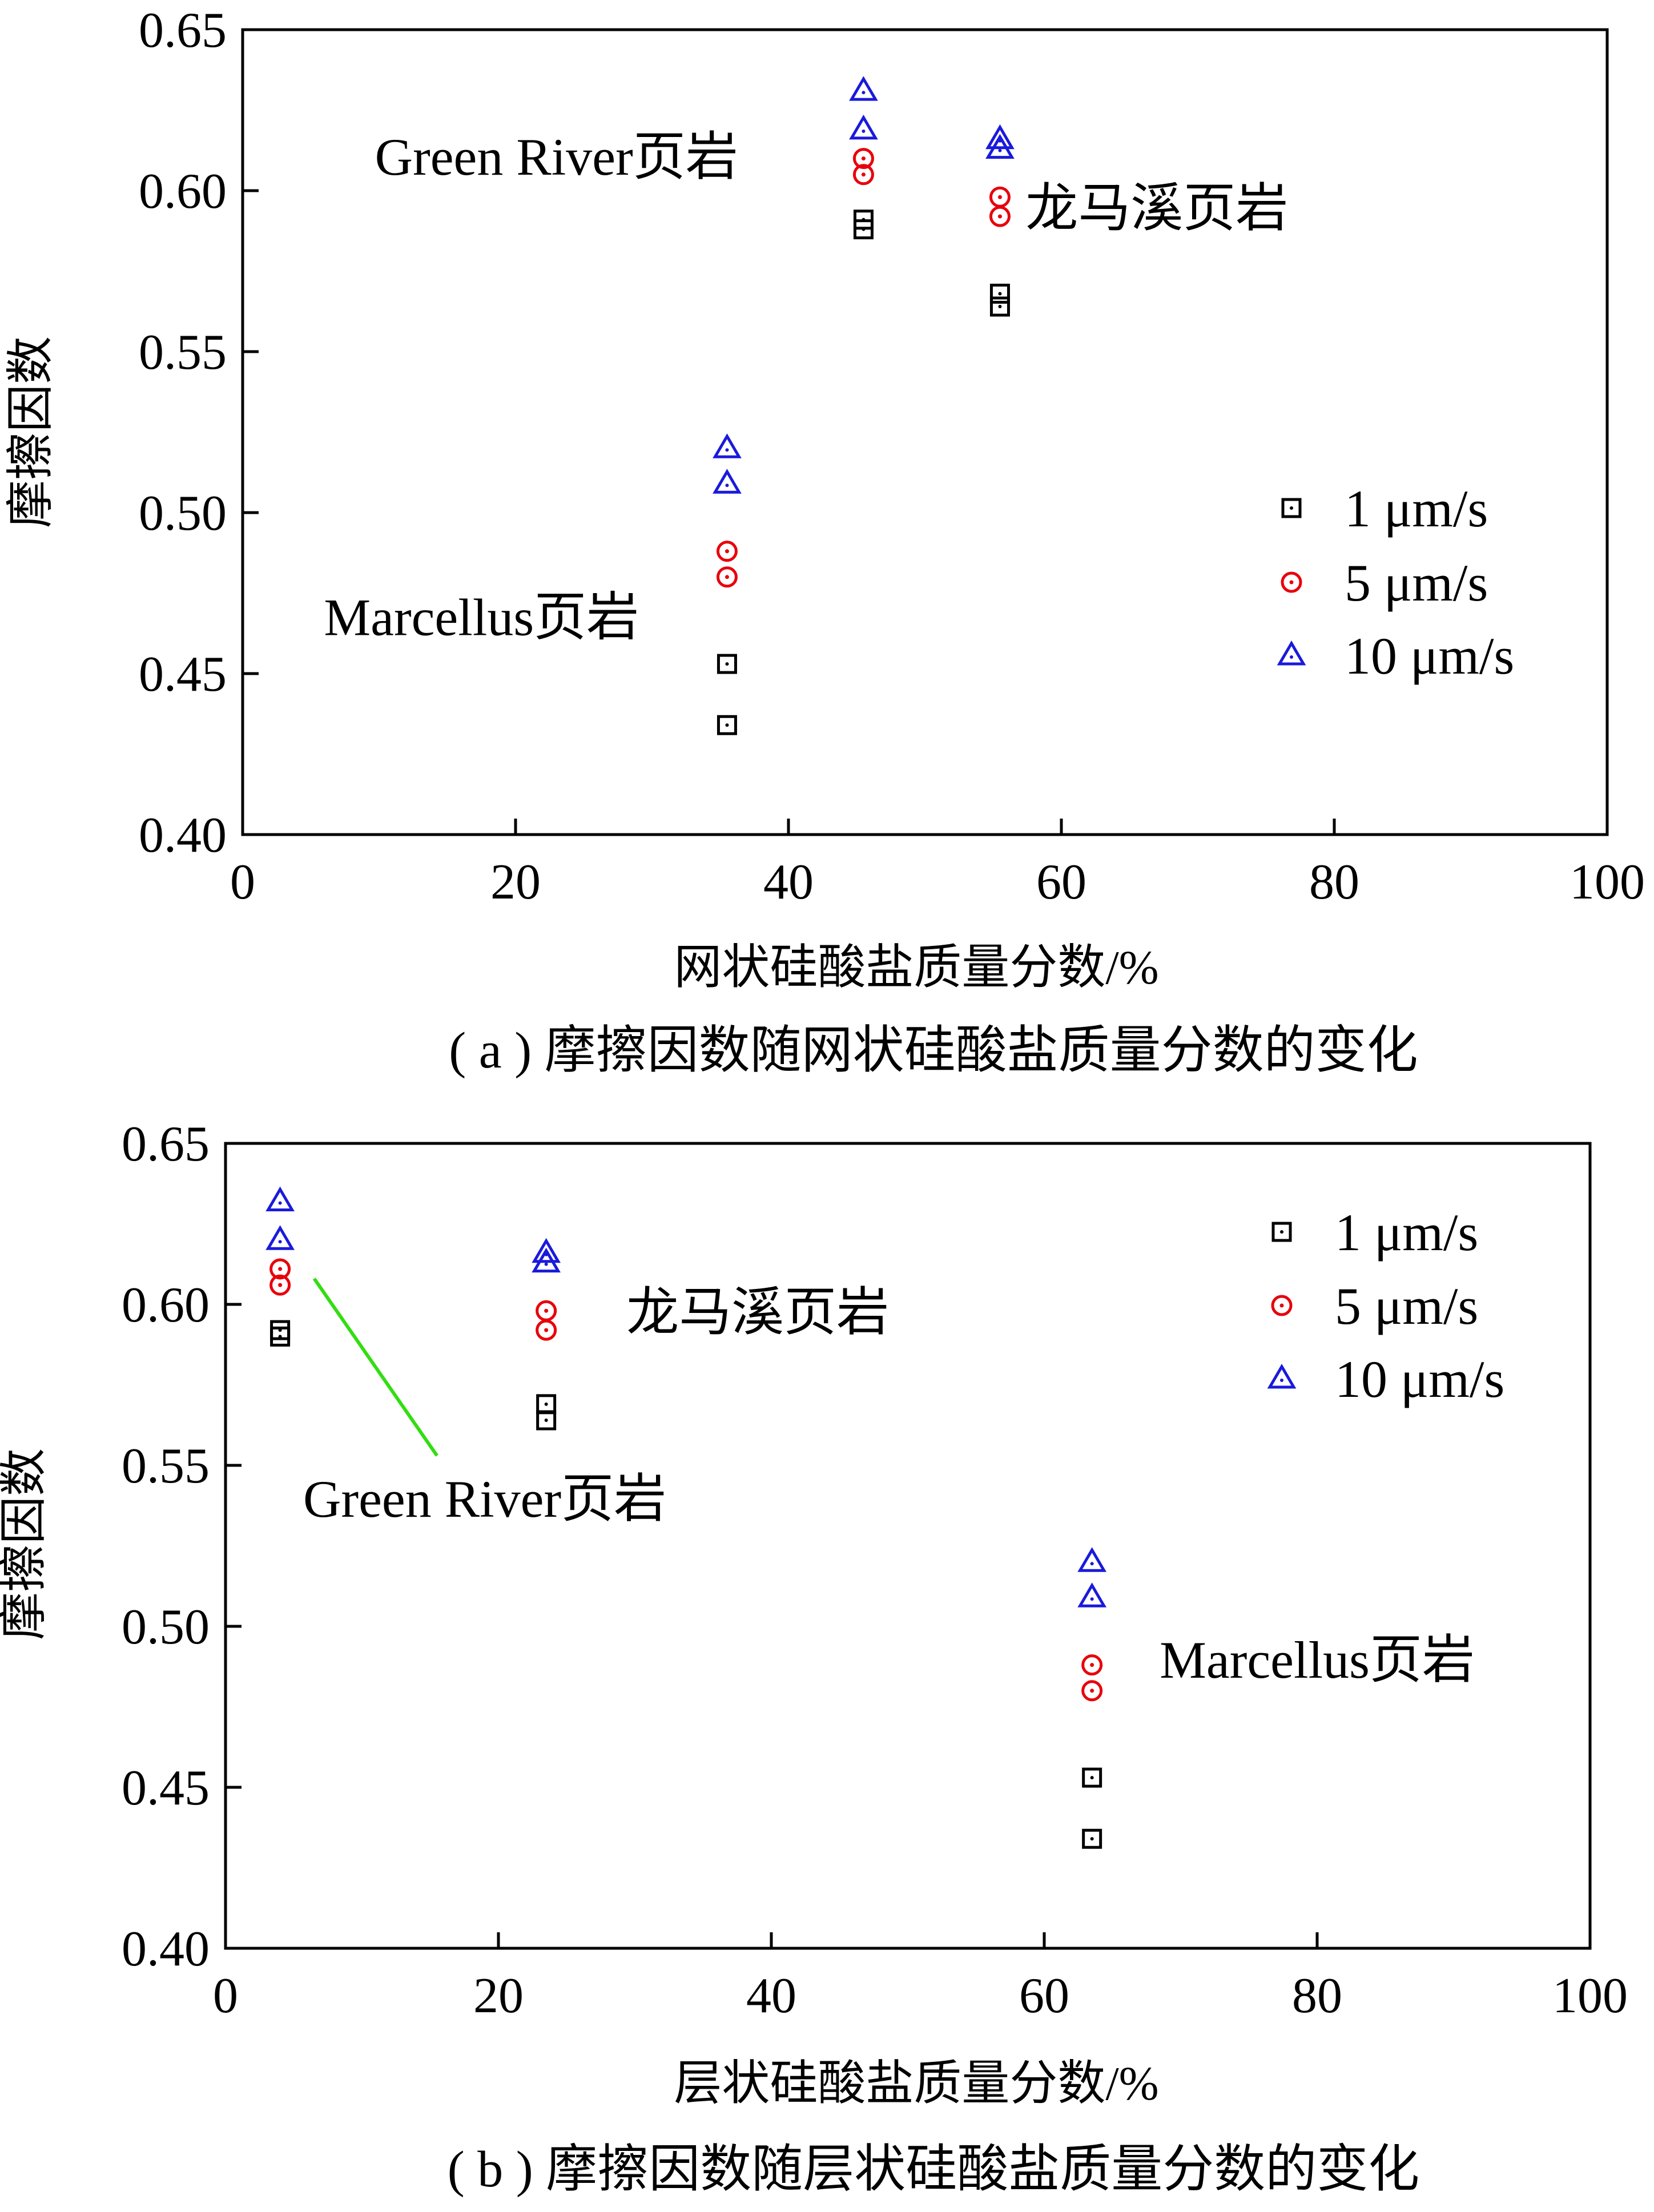  I want to click on legend-marker-square, so click(1291, 508).